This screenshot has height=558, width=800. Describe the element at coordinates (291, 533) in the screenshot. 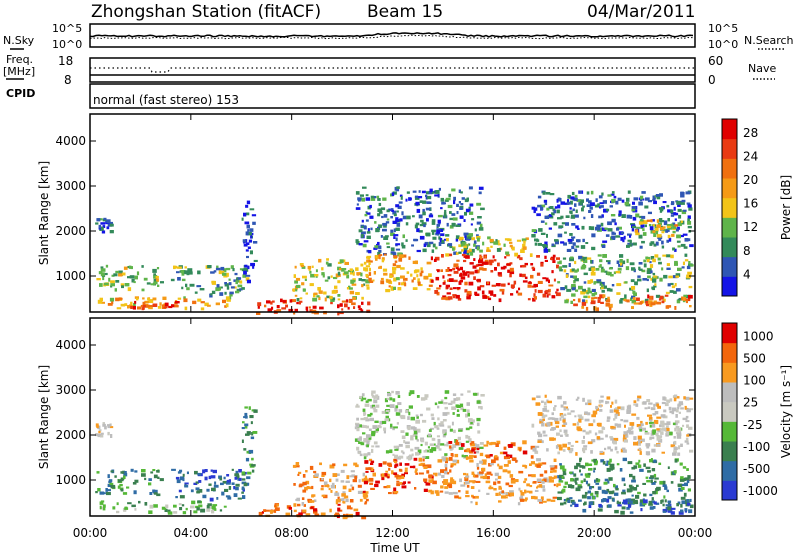

I see `x-tick-label: 08:00` at that location.